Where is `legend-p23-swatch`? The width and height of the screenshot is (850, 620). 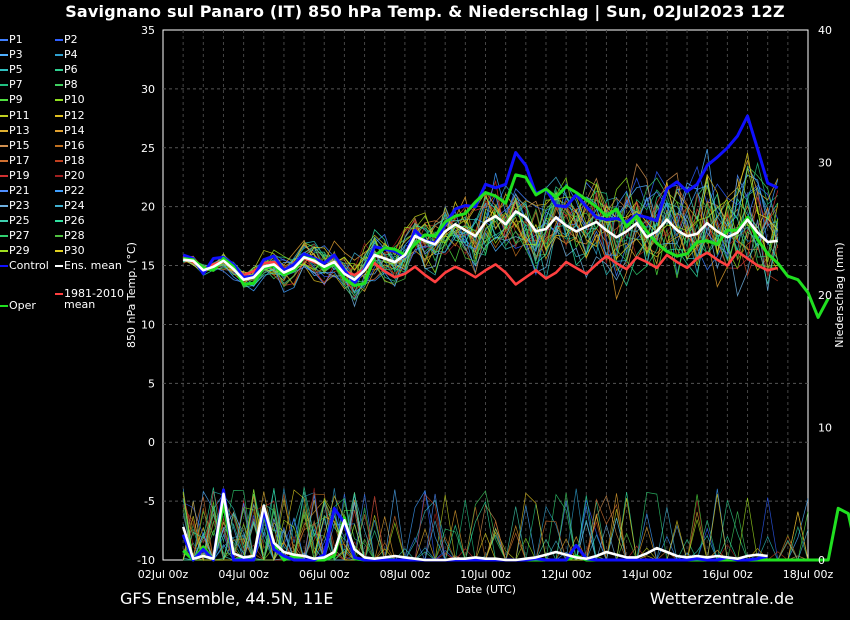
legend-p23-swatch is located at coordinates (4, 206).